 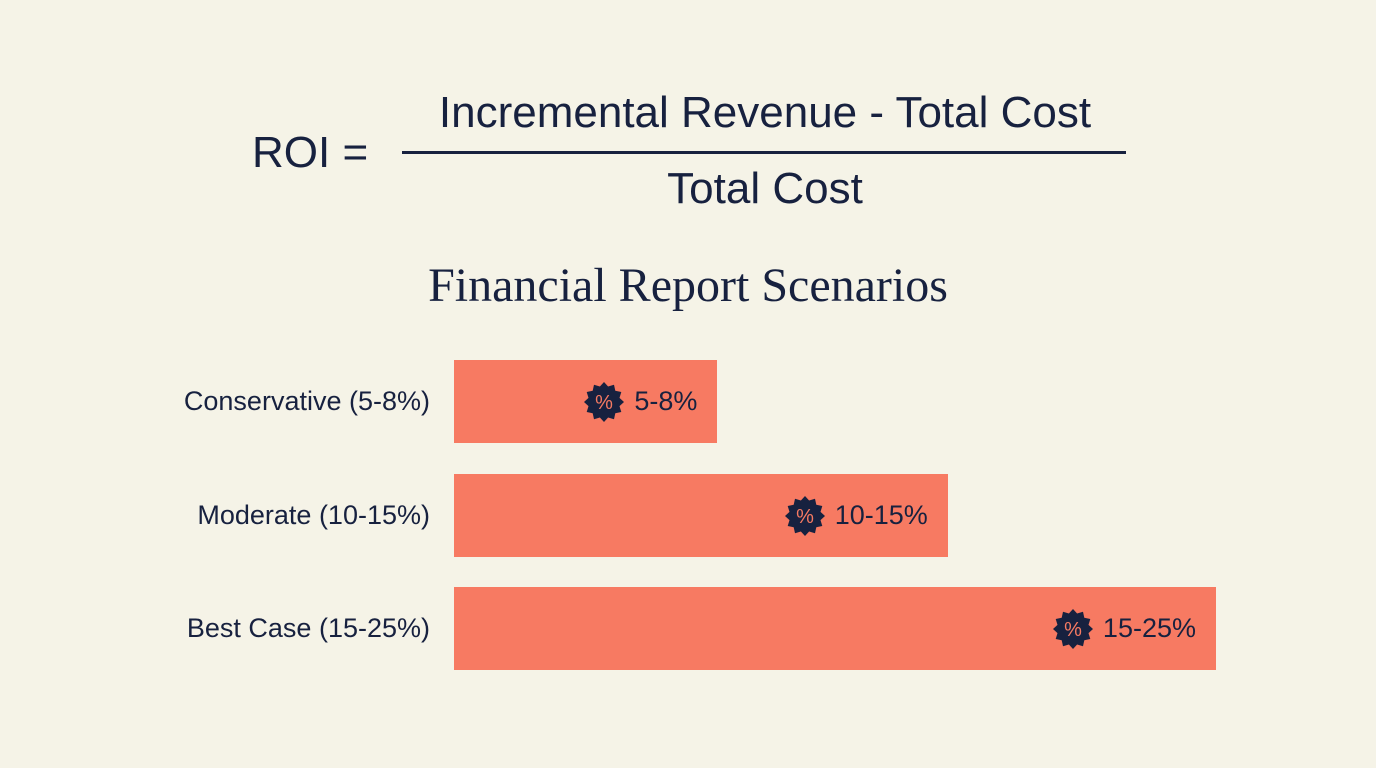 What do you see at coordinates (765, 112) in the screenshot?
I see `formula-numerator: Incremental Revenue - Total Cost` at bounding box center [765, 112].